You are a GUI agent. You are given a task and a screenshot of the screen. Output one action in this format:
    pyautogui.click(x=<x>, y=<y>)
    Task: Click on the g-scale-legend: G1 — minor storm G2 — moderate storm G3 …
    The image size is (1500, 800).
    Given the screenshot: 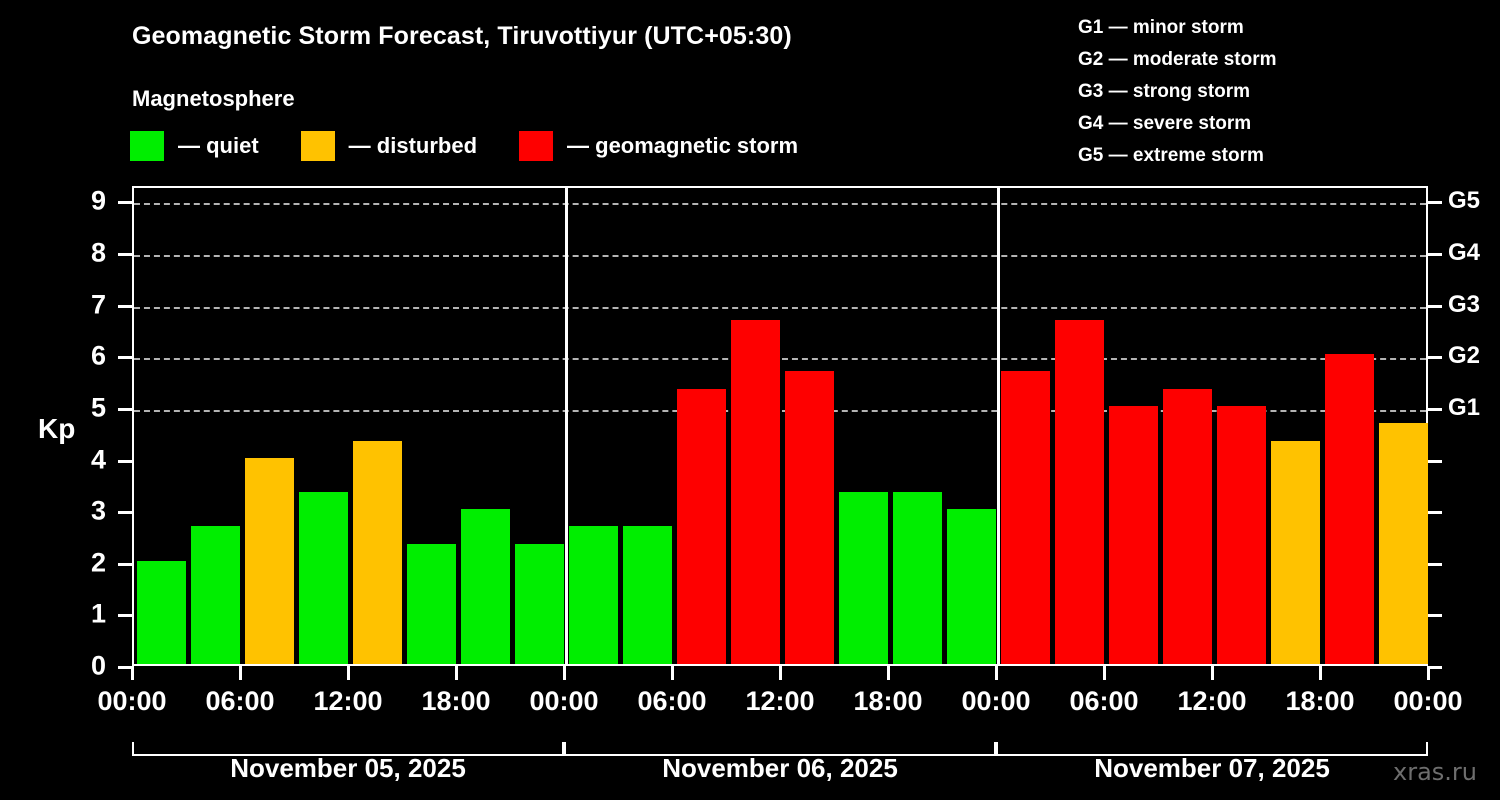 What is the action you would take?
    pyautogui.click(x=1177, y=92)
    